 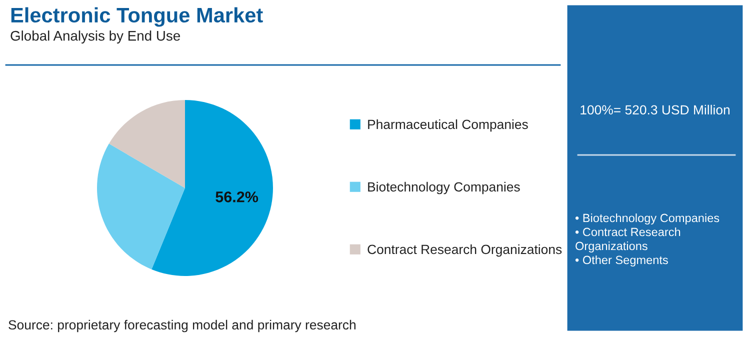 What do you see at coordinates (465, 250) in the screenshot?
I see `legend-label: Contract Research Organizations` at bounding box center [465, 250].